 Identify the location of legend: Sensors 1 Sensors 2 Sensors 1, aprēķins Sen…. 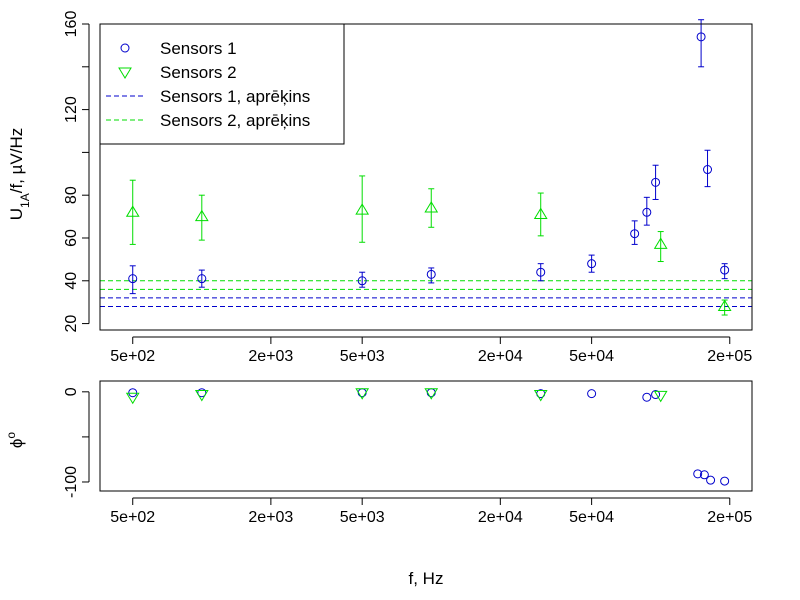
(222, 84).